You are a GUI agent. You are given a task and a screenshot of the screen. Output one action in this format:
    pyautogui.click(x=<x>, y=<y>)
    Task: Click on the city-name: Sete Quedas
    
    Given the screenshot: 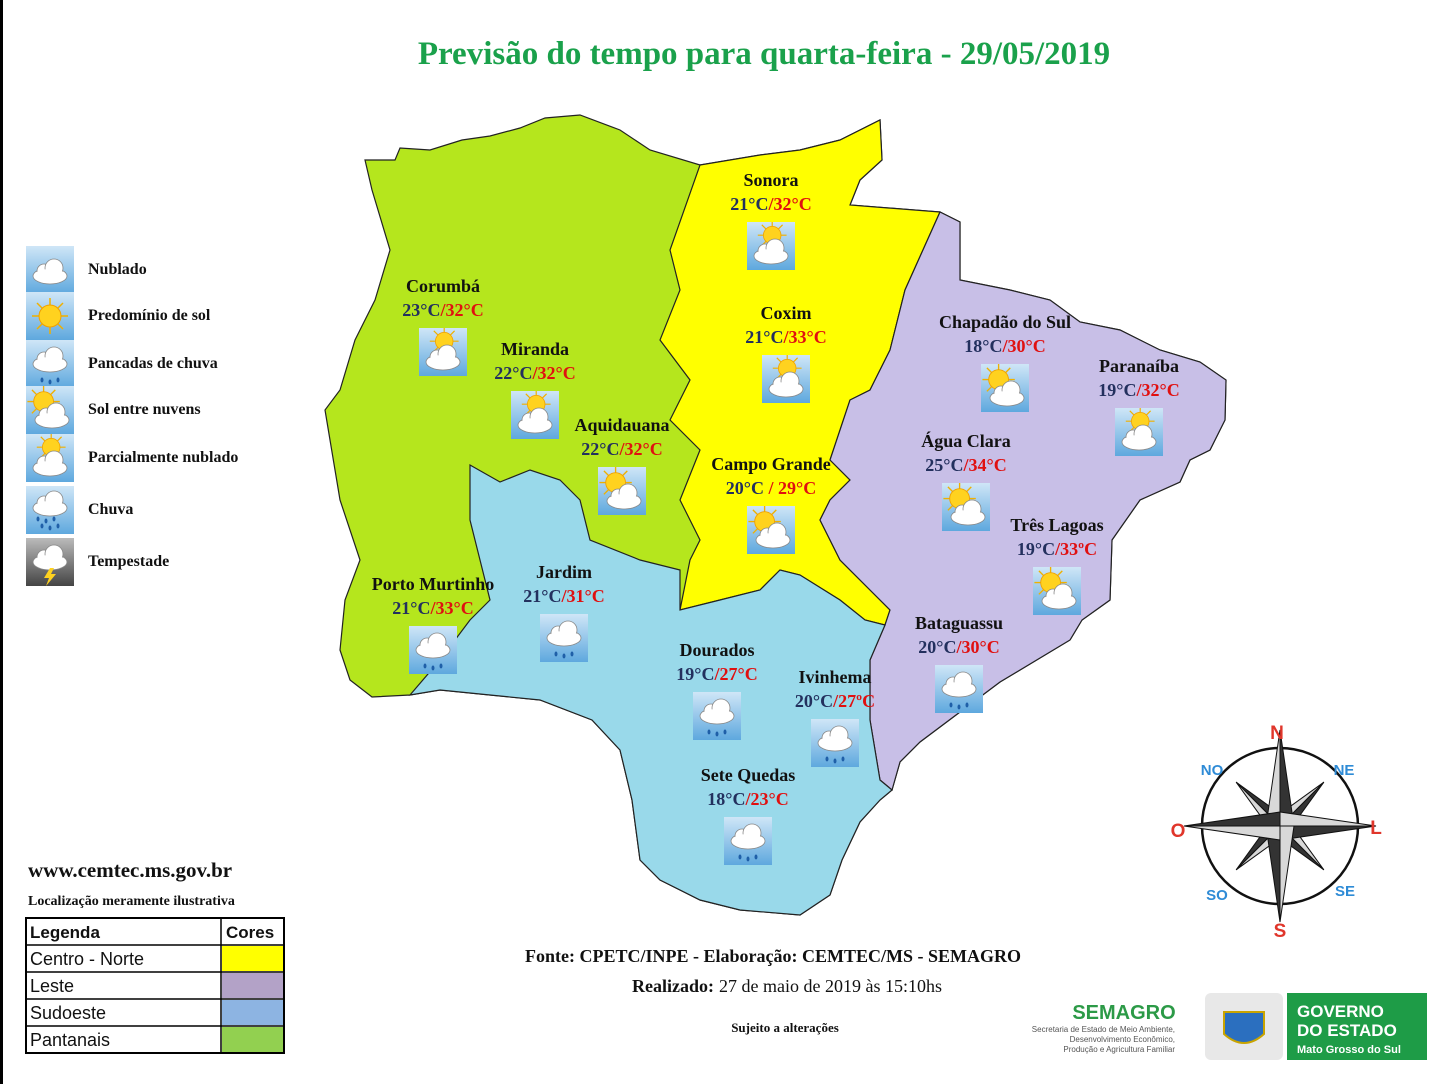 What is the action you would take?
    pyautogui.click(x=748, y=775)
    